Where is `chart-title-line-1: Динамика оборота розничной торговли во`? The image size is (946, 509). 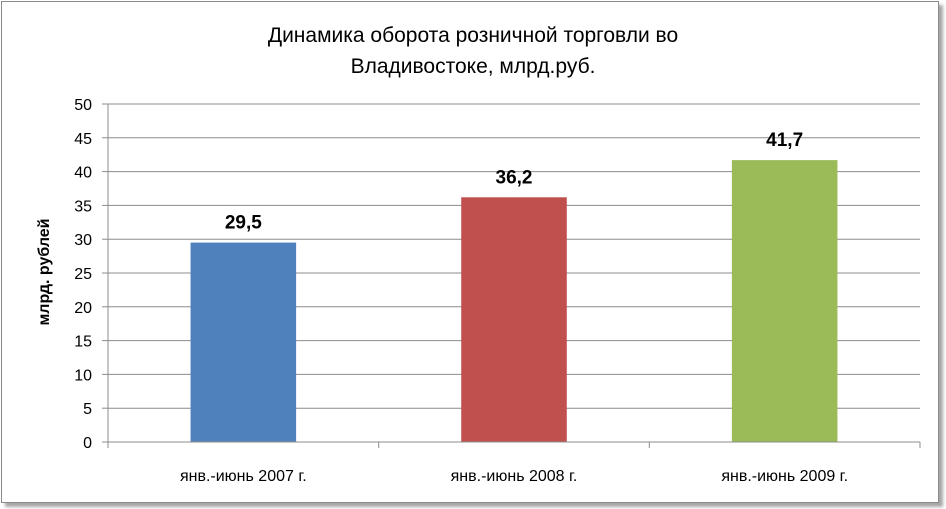 chart-title-line-1: Динамика оборота розничной торговли во is located at coordinates (473, 35).